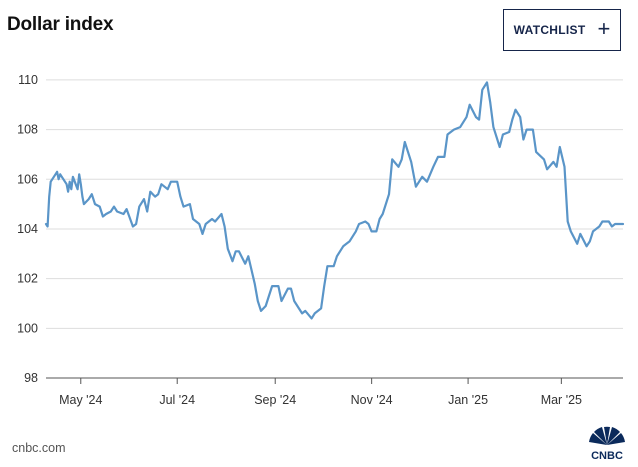  What do you see at coordinates (27, 279) in the screenshot?
I see `y-tick-label: 102` at bounding box center [27, 279].